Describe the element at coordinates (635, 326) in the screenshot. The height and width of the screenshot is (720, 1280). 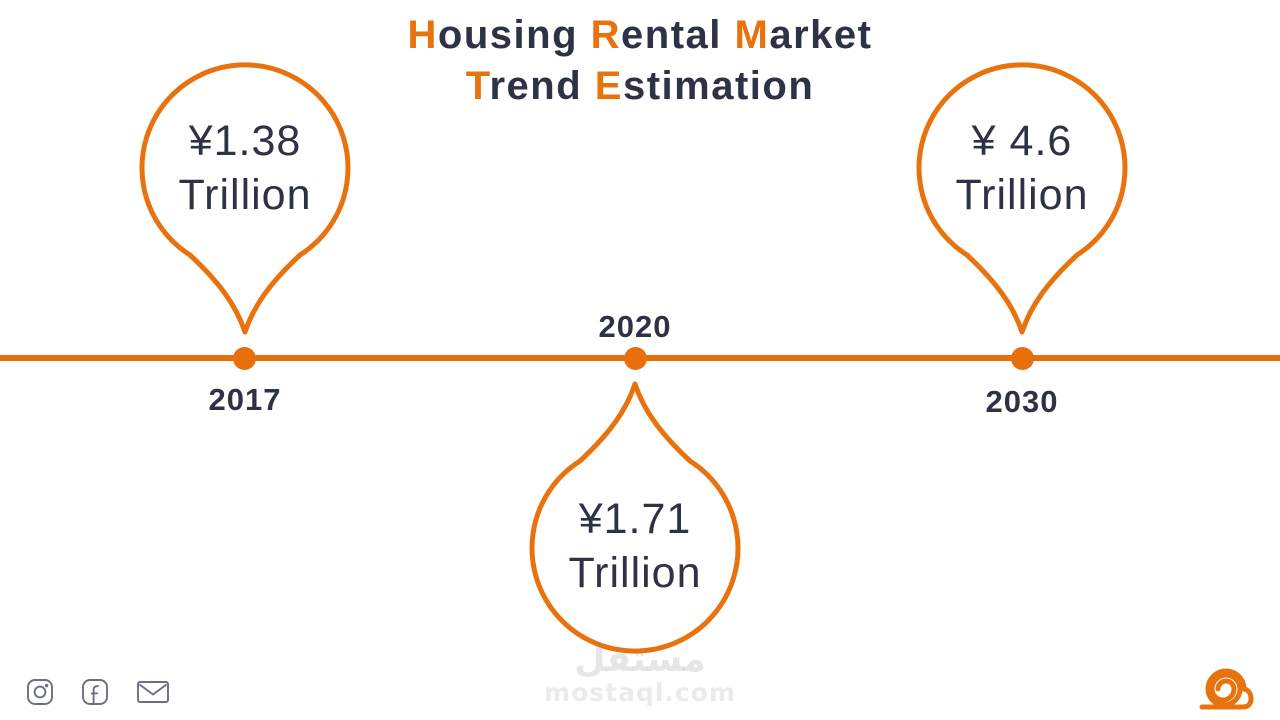
I see `year-label-2020: 2020` at that location.